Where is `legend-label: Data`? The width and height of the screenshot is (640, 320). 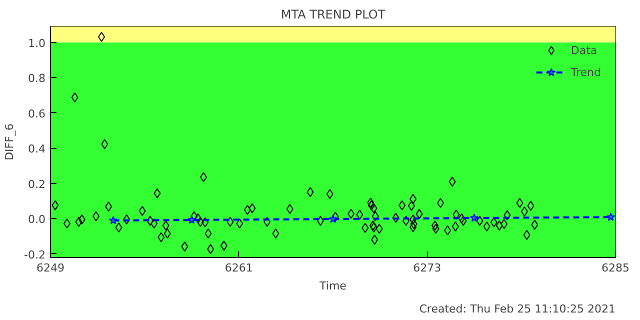
legend-label: Data is located at coordinates (584, 50).